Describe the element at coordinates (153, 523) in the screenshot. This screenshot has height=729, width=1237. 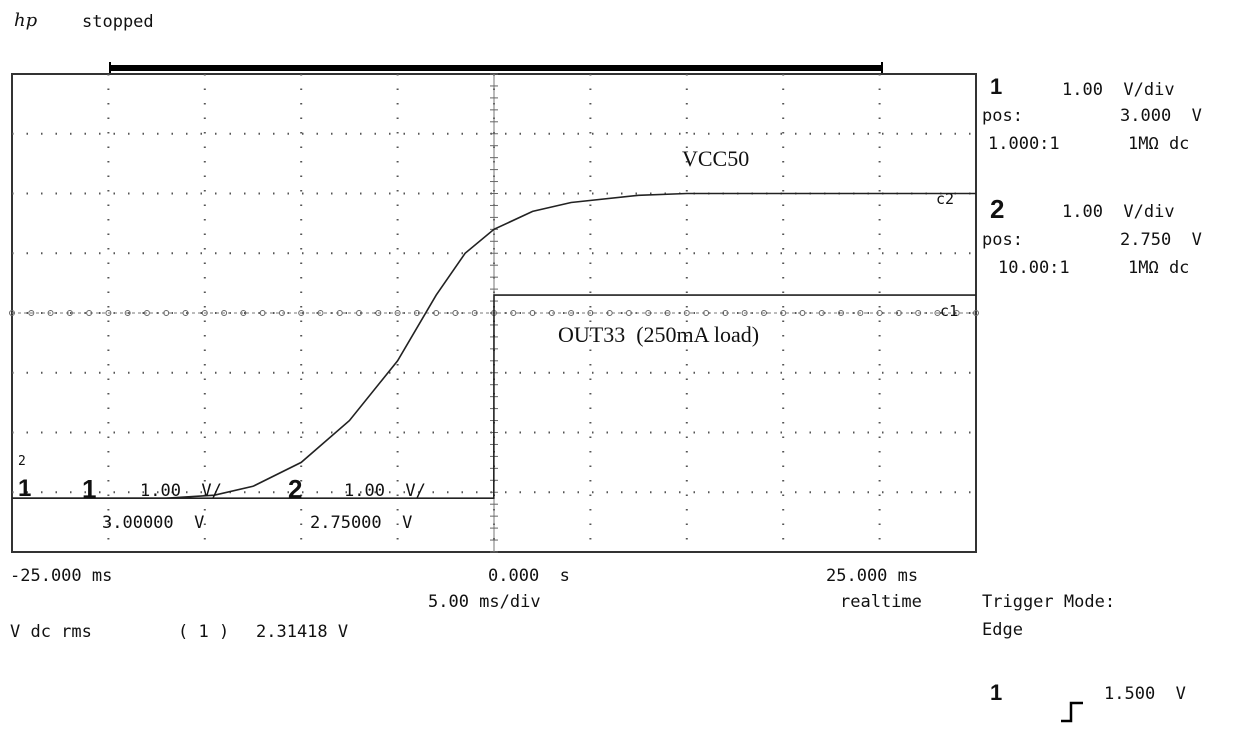
I see `inscreen-ch1-offset: 3.00000 V` at that location.